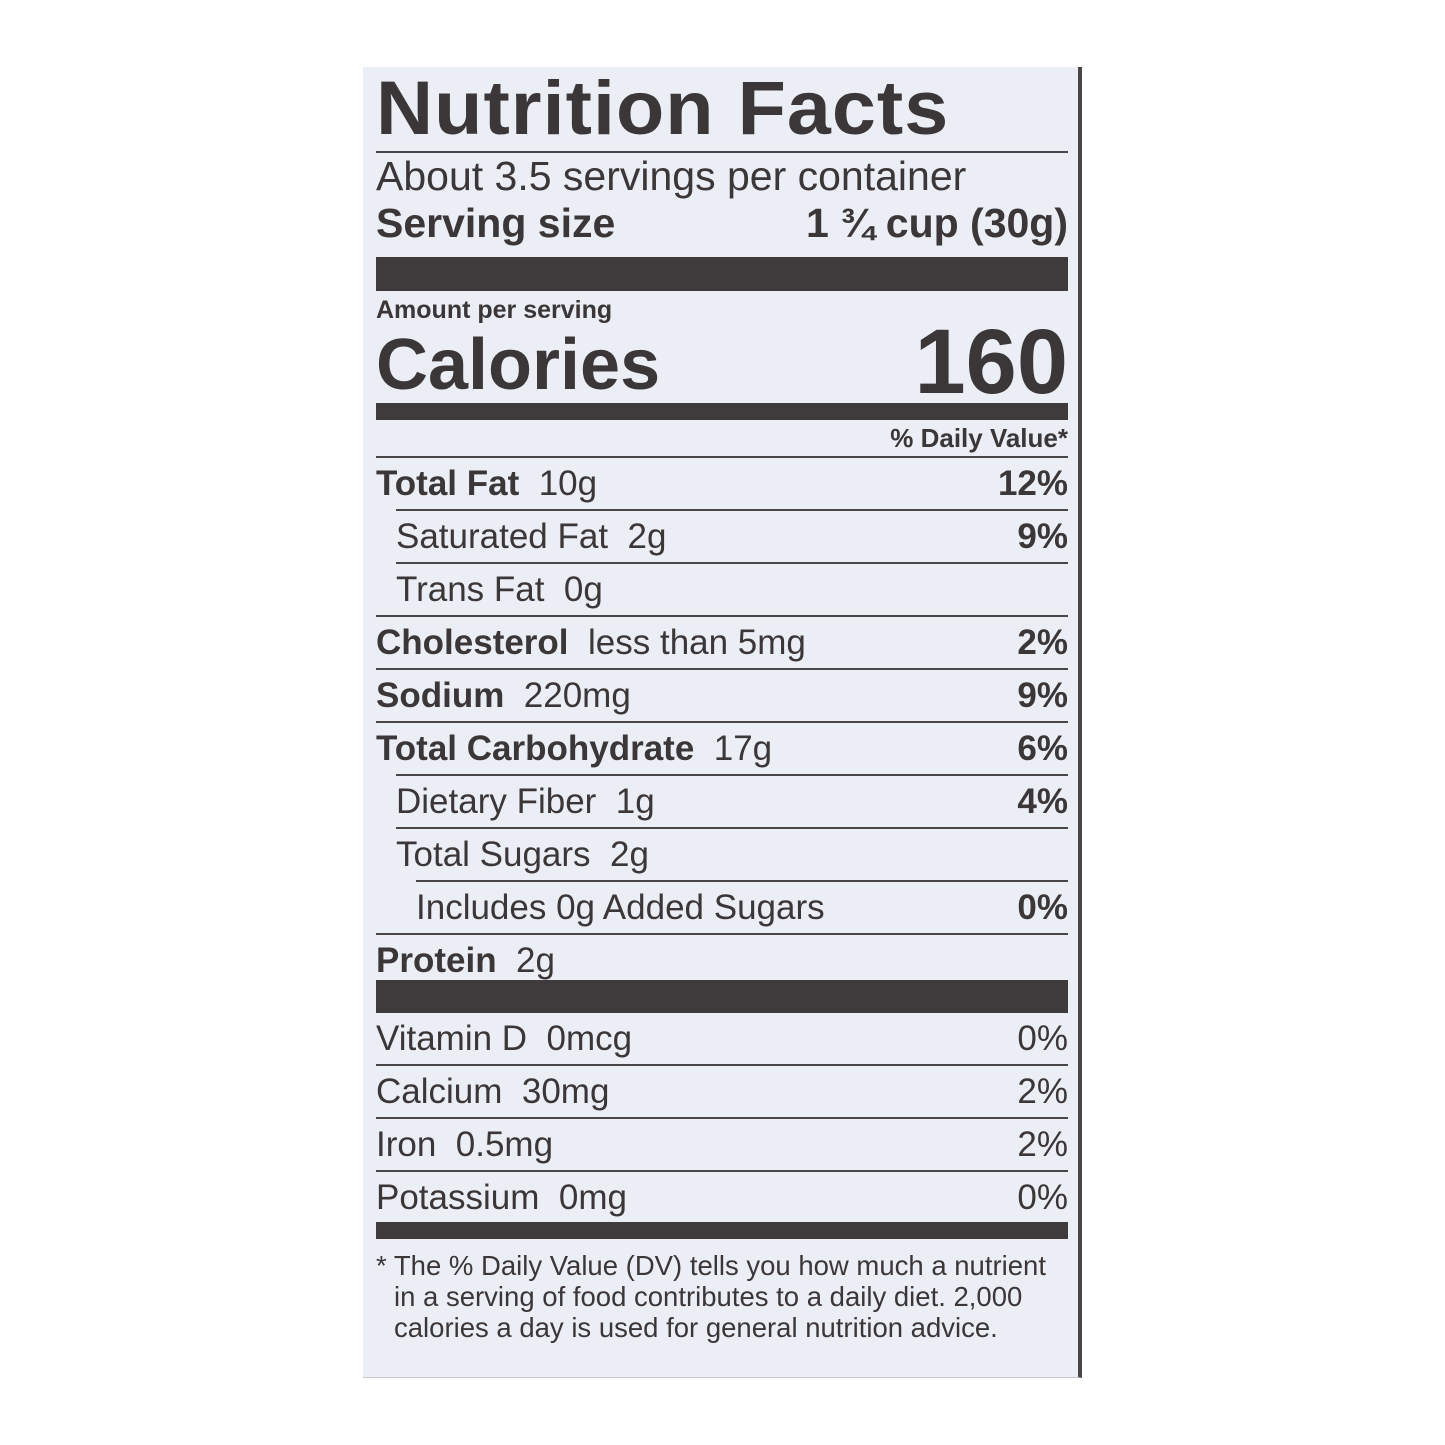 This screenshot has width=1445, height=1445. What do you see at coordinates (722, 1038) in the screenshot?
I see `vitamin-row-vitamin-d: Vitamin D 0mcg 0%` at bounding box center [722, 1038].